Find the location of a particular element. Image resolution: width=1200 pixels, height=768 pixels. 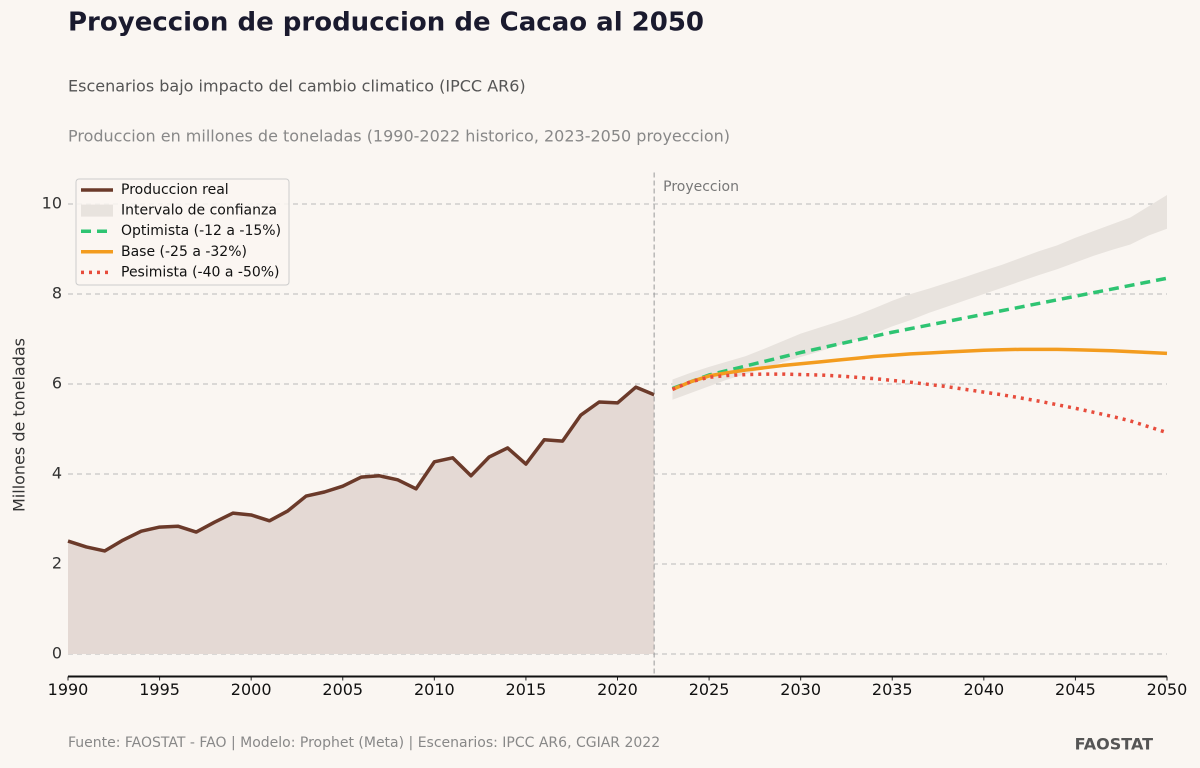

x-tick-label: 2025 is located at coordinates (709, 689).